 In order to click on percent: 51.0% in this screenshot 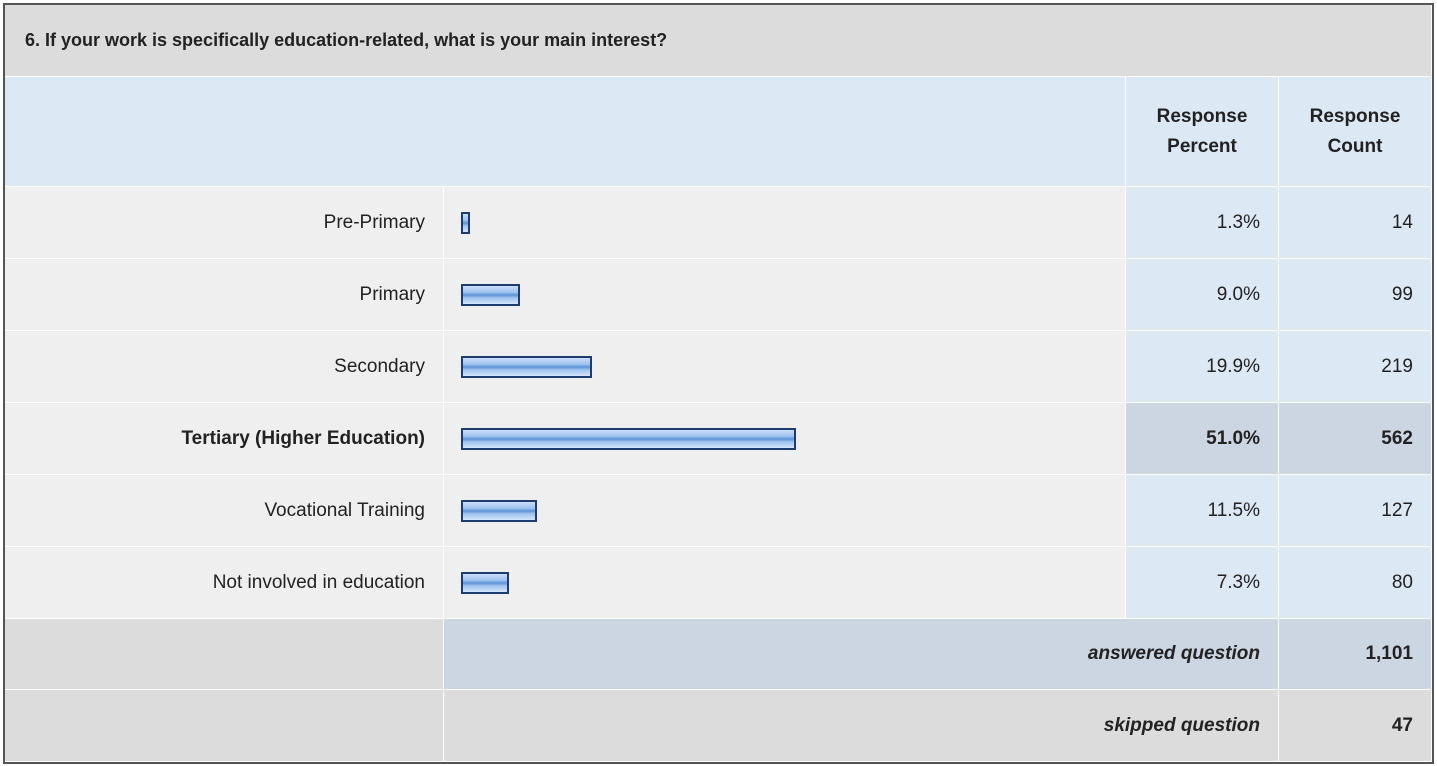, I will do `click(1202, 439)`.